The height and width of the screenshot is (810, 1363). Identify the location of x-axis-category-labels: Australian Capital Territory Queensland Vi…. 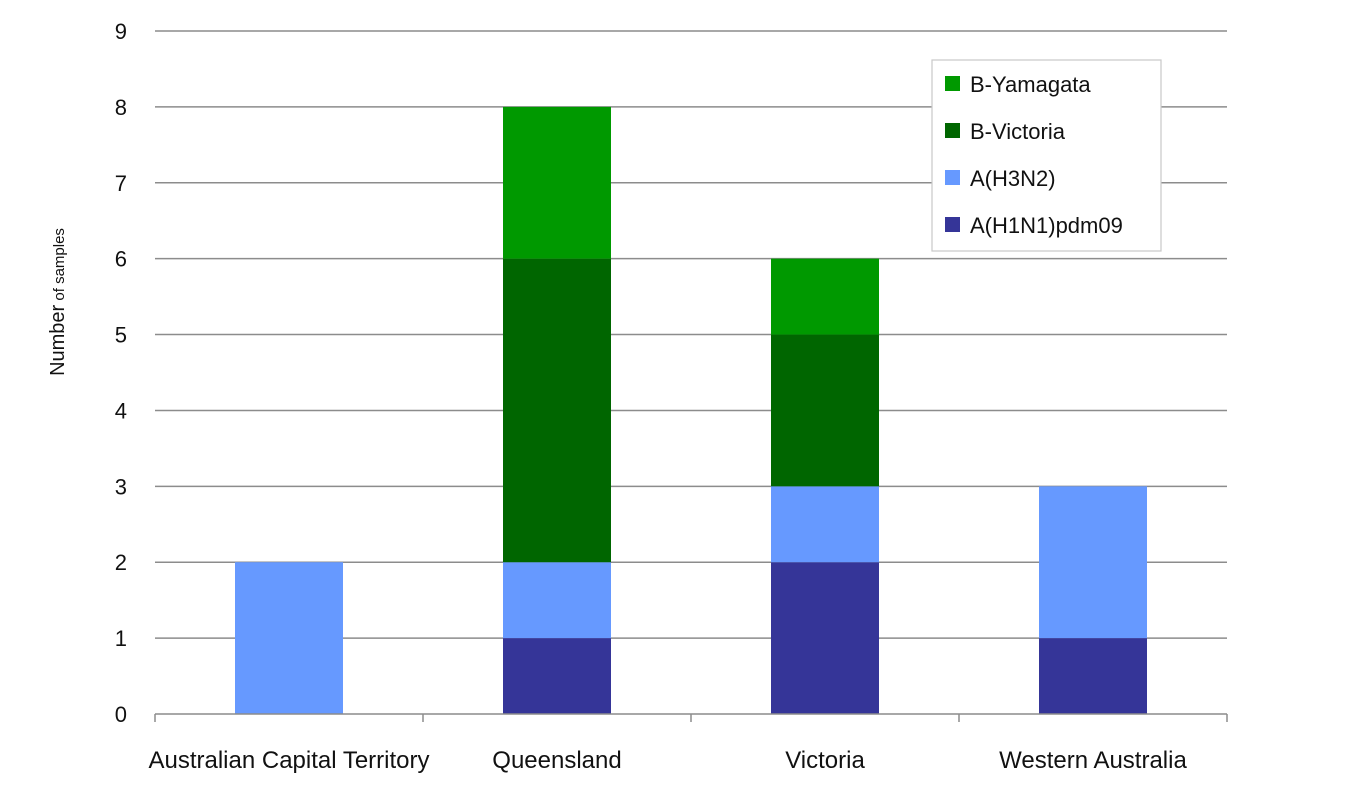
(667, 760).